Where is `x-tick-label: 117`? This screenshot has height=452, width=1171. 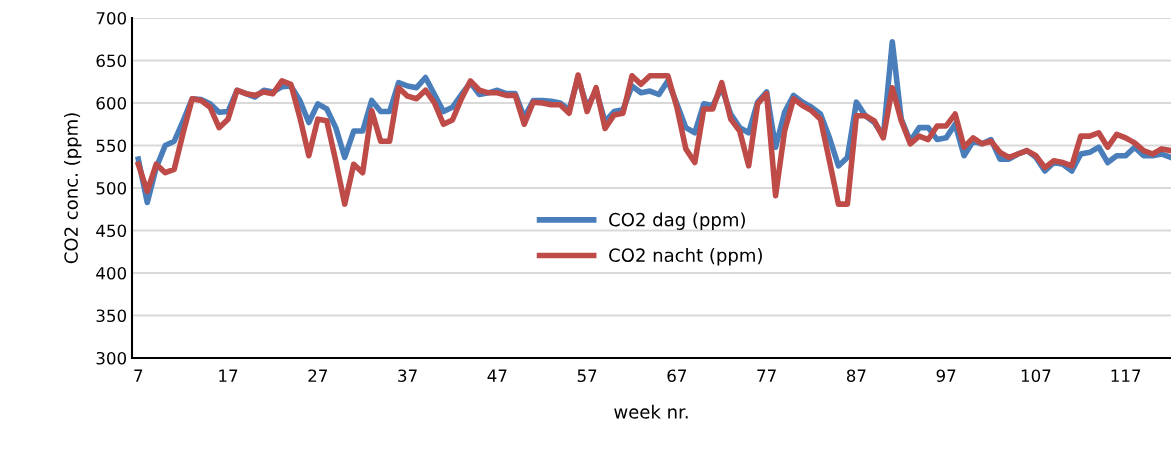 x-tick-label: 117 is located at coordinates (1126, 375).